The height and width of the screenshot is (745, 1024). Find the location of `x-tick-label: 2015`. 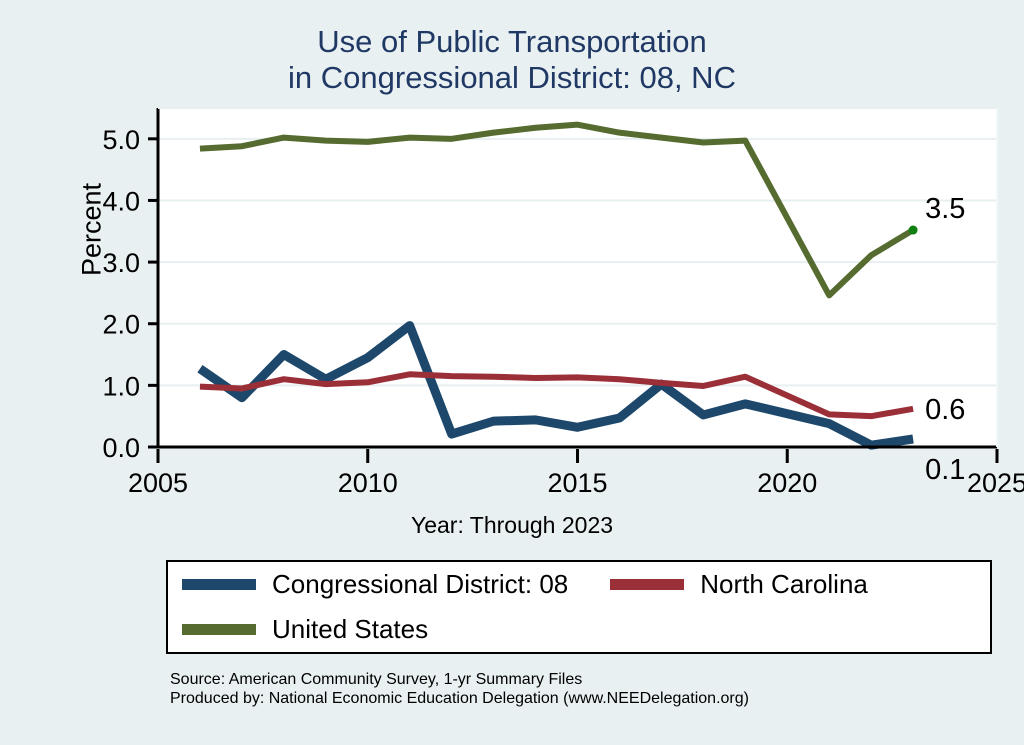

x-tick-label: 2015 is located at coordinates (577, 483).